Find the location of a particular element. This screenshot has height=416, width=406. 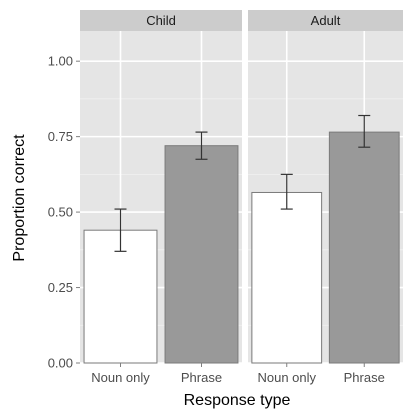

y-axis: 0.00 0.25 0.50 0.75 1.00 is located at coordinates (64, 212).